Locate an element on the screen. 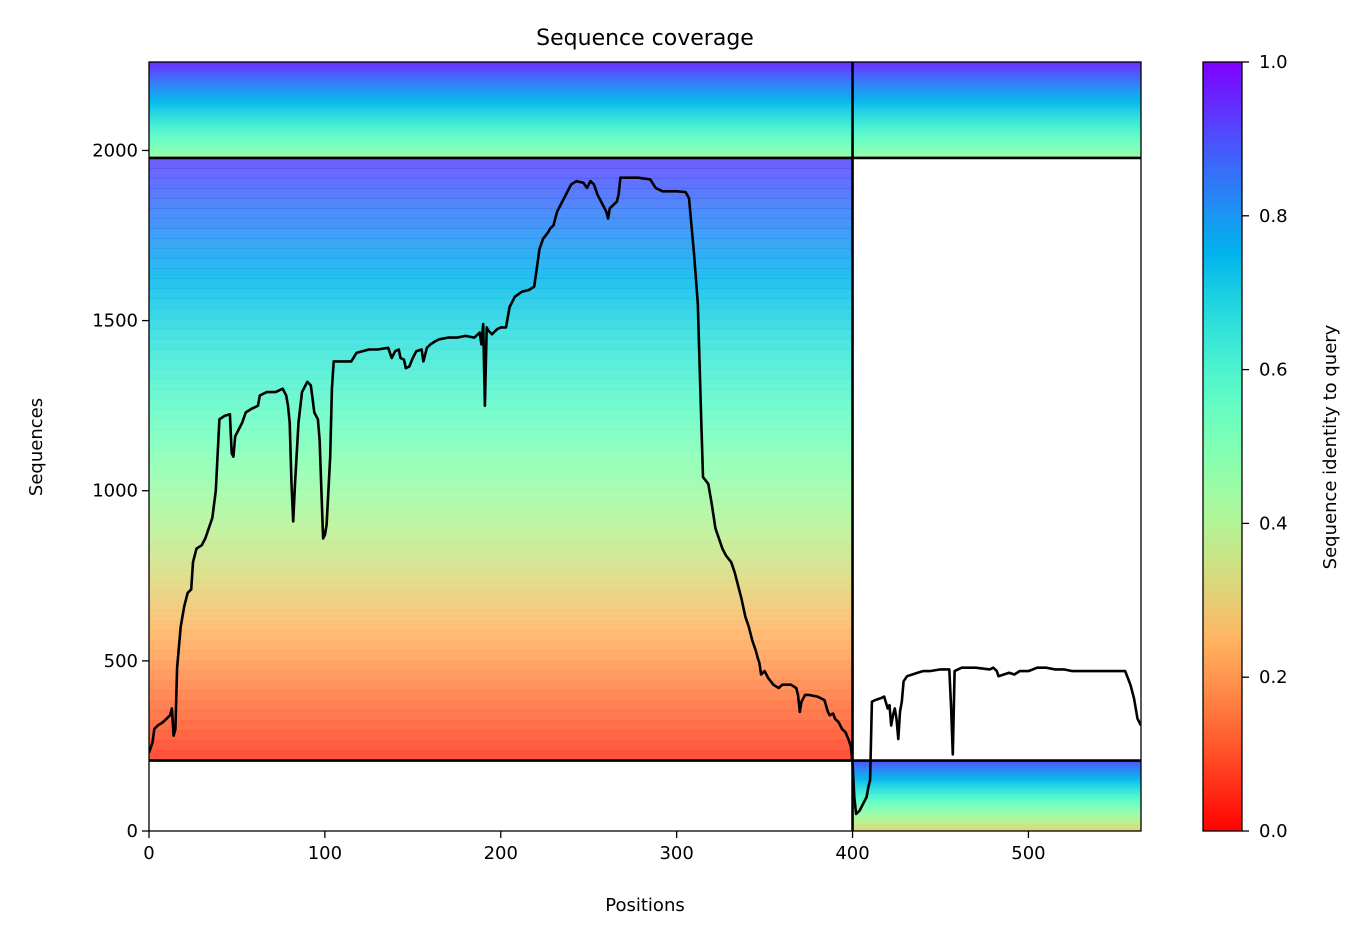 This screenshot has height=939, width=1364. x-tick-label: 500 is located at coordinates (1028, 853).